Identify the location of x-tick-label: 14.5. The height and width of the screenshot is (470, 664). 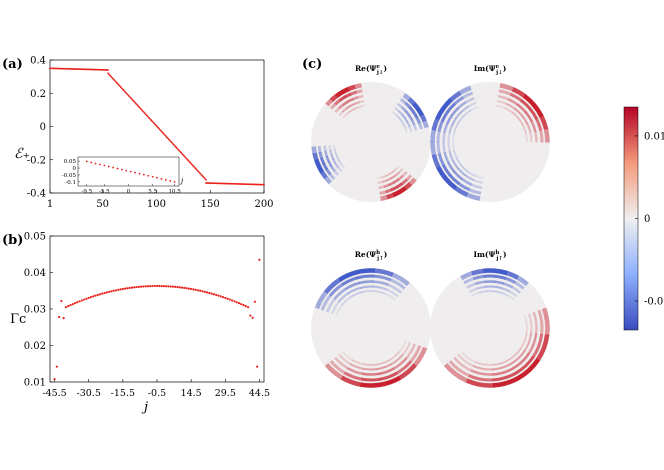
(191, 393).